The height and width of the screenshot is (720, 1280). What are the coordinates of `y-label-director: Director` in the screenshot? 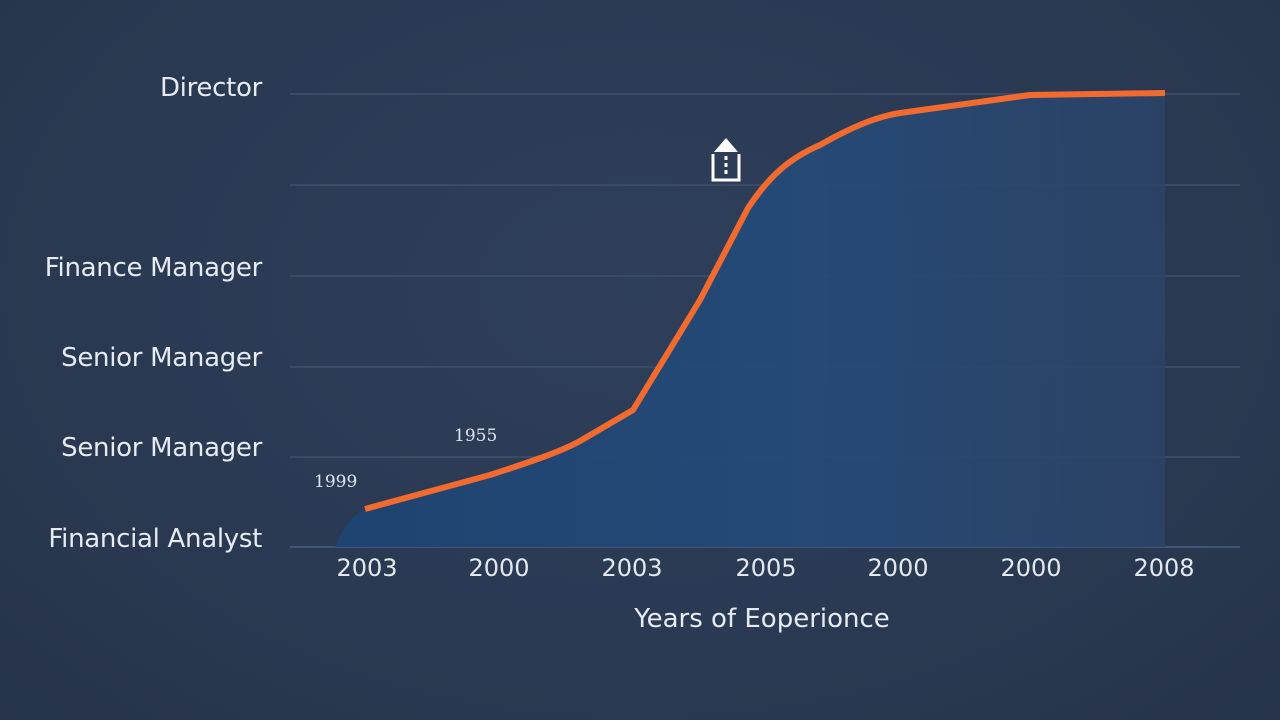 It's located at (210, 88).